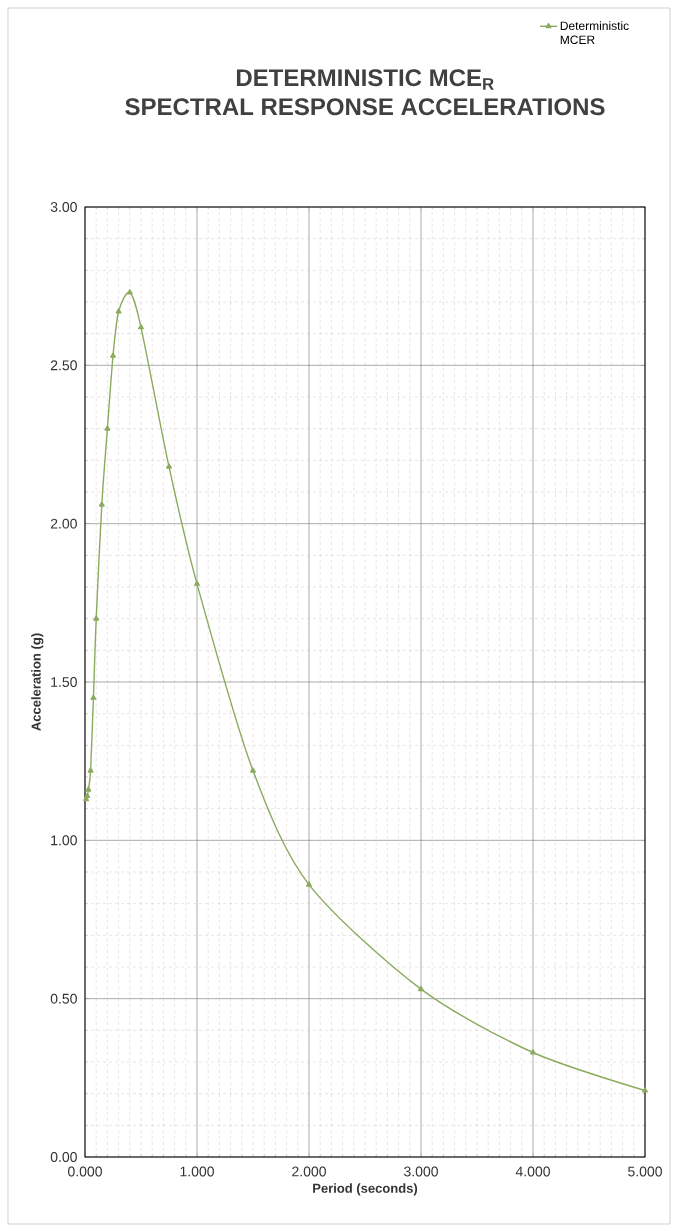  I want to click on y-tick-label: 0.00, so click(63, 1157).